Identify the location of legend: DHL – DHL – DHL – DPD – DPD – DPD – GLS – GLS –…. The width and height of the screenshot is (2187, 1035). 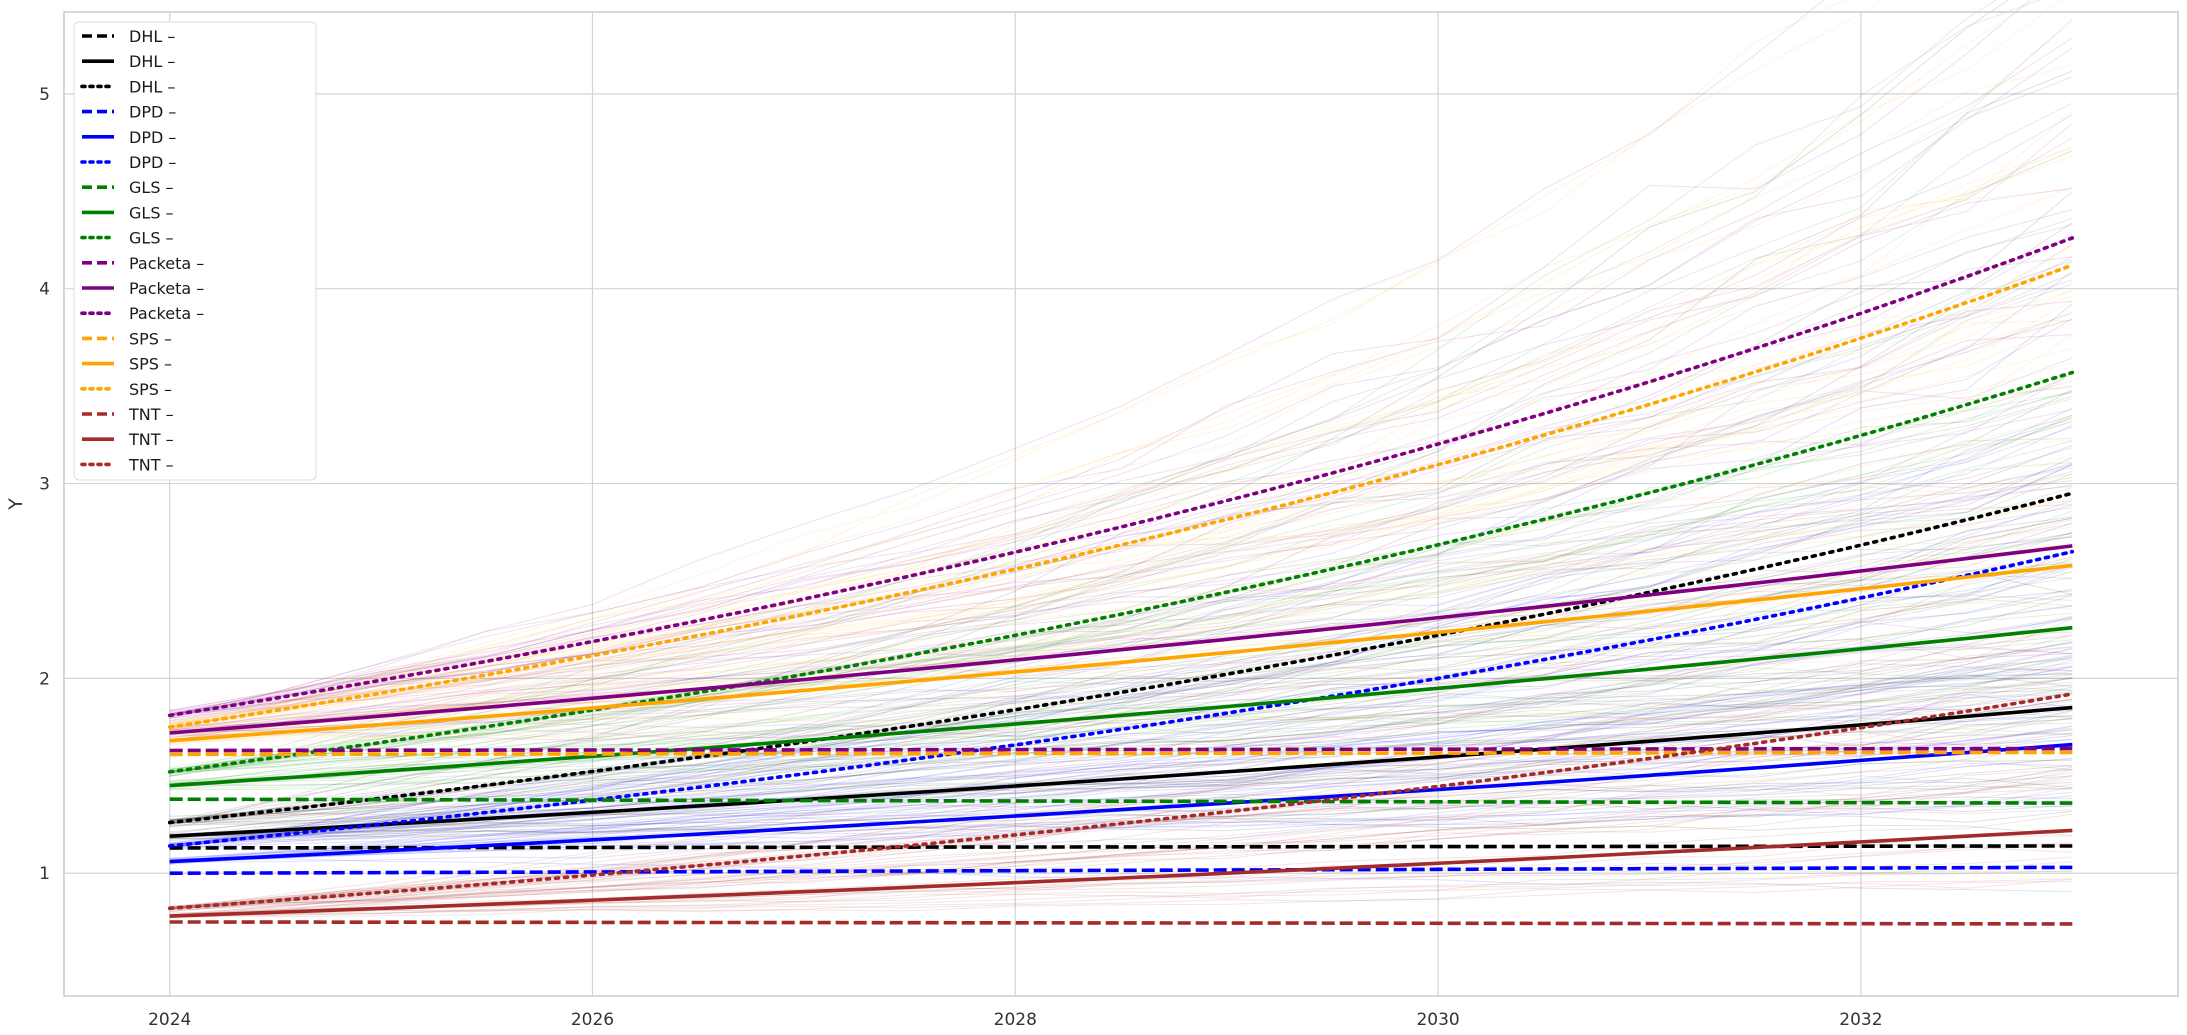
(195, 251).